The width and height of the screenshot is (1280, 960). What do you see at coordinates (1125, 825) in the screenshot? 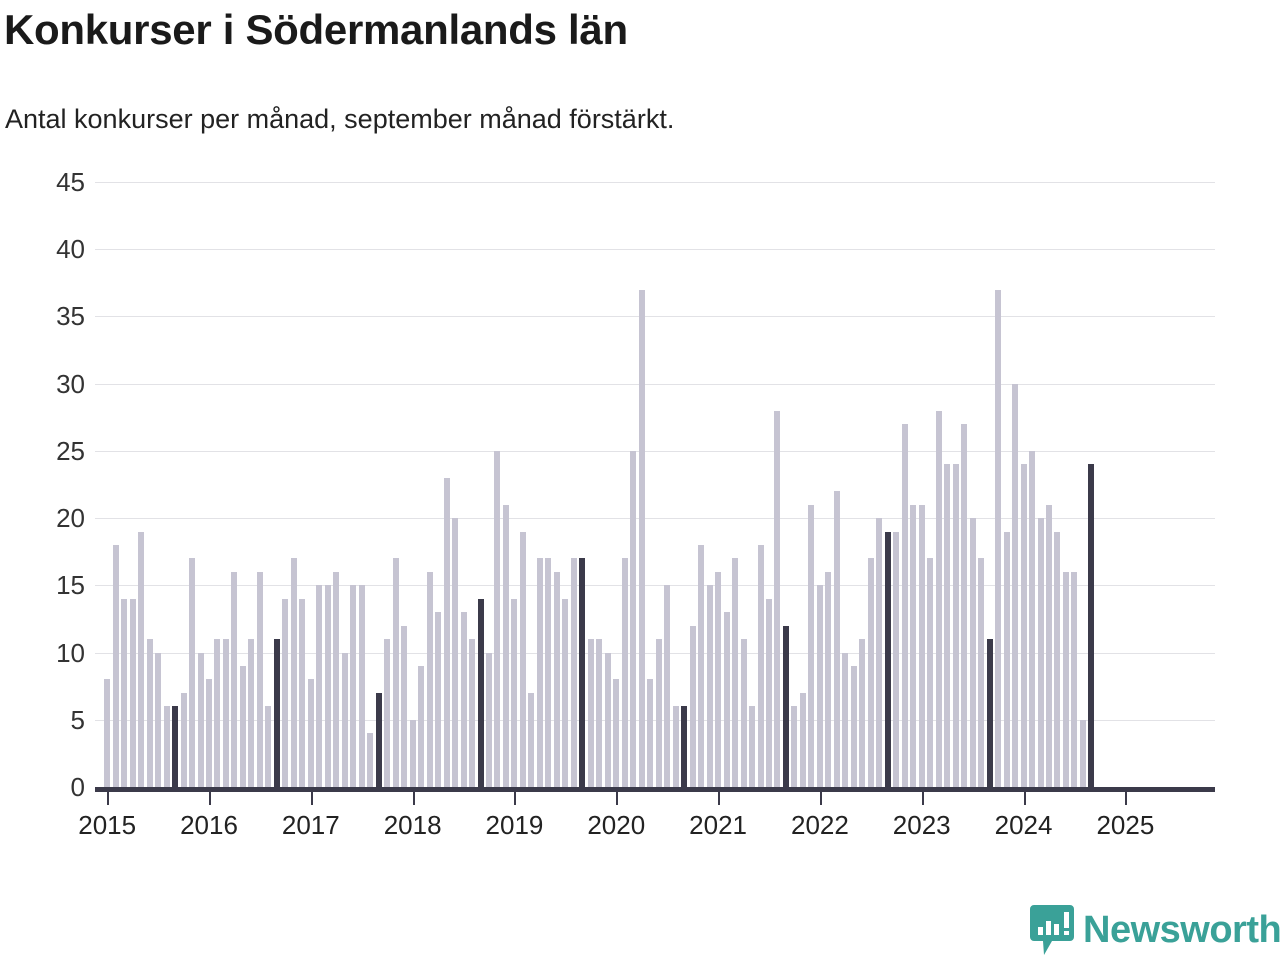
I see `x-axis-tick-label: 2025` at bounding box center [1125, 825].